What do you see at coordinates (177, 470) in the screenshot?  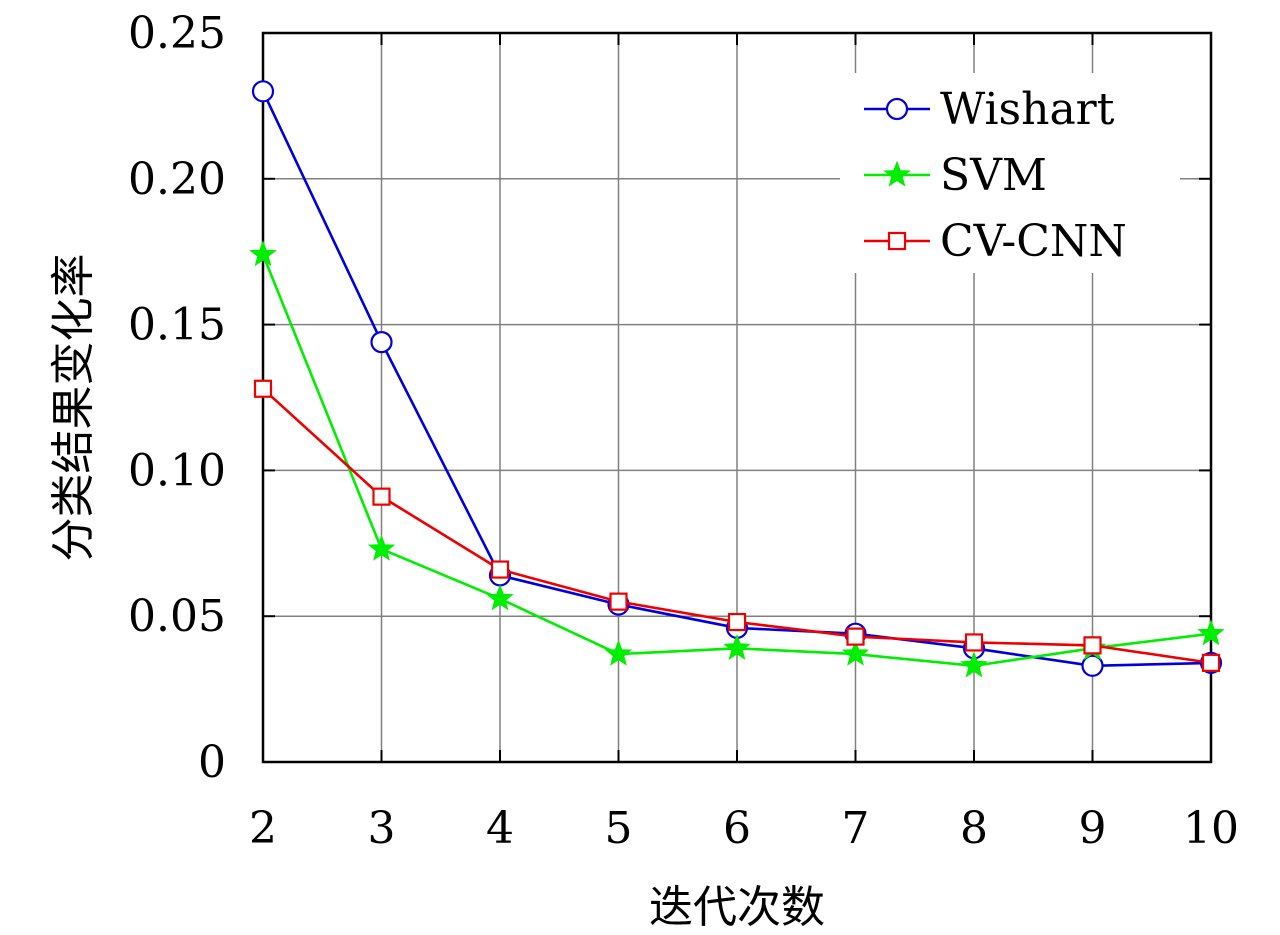 I see `y-tick-label: 0.10` at bounding box center [177, 470].